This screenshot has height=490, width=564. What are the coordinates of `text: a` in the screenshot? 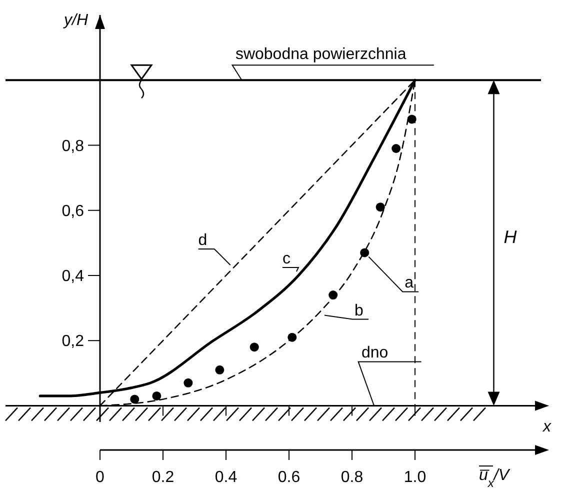 It's located at (409, 283).